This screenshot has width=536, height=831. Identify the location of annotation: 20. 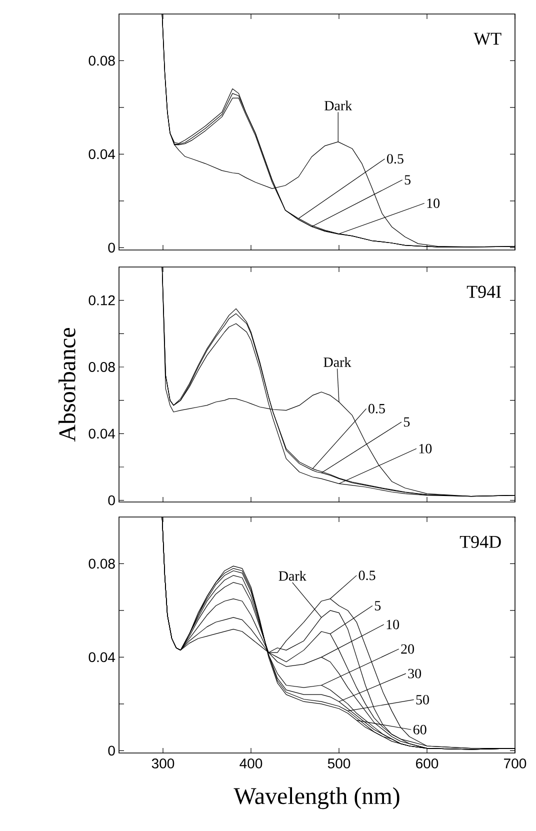
(407, 649).